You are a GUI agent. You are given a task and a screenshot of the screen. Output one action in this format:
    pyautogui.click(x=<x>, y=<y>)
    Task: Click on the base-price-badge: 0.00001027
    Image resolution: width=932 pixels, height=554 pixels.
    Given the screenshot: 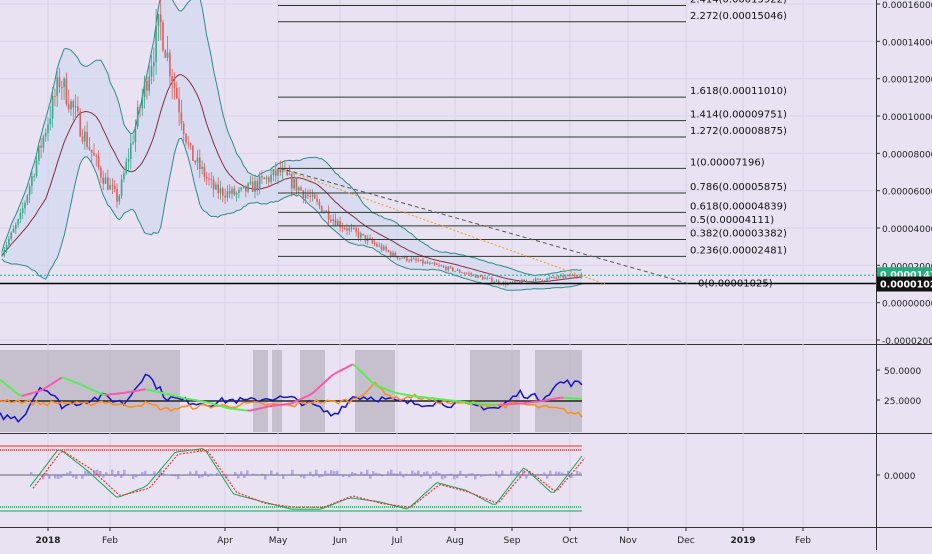 What is the action you would take?
    pyautogui.click(x=904, y=283)
    